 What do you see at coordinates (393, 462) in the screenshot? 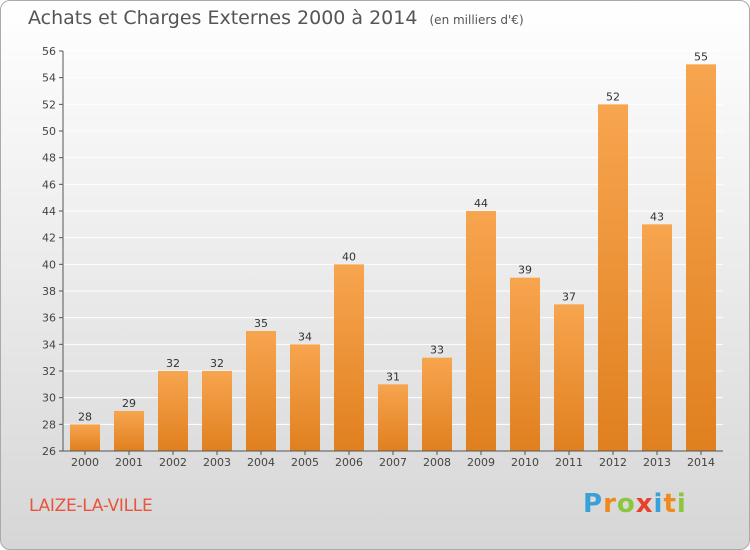
I see `x-tick-label: 2007` at bounding box center [393, 462].